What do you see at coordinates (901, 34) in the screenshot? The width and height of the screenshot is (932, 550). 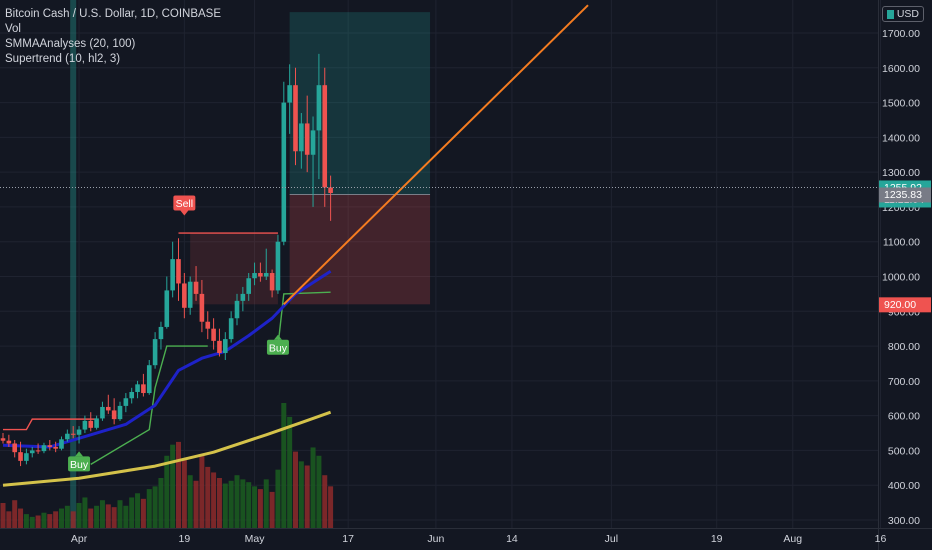 I see `y-tick-label: 1700.00` at bounding box center [901, 34].